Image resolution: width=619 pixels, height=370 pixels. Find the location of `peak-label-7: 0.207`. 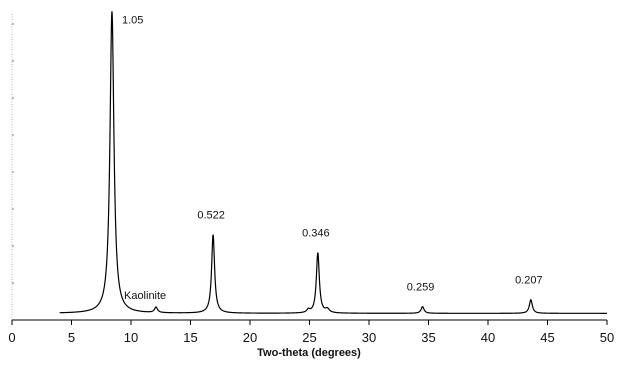

peak-label-7: 0.207 is located at coordinates (529, 281).